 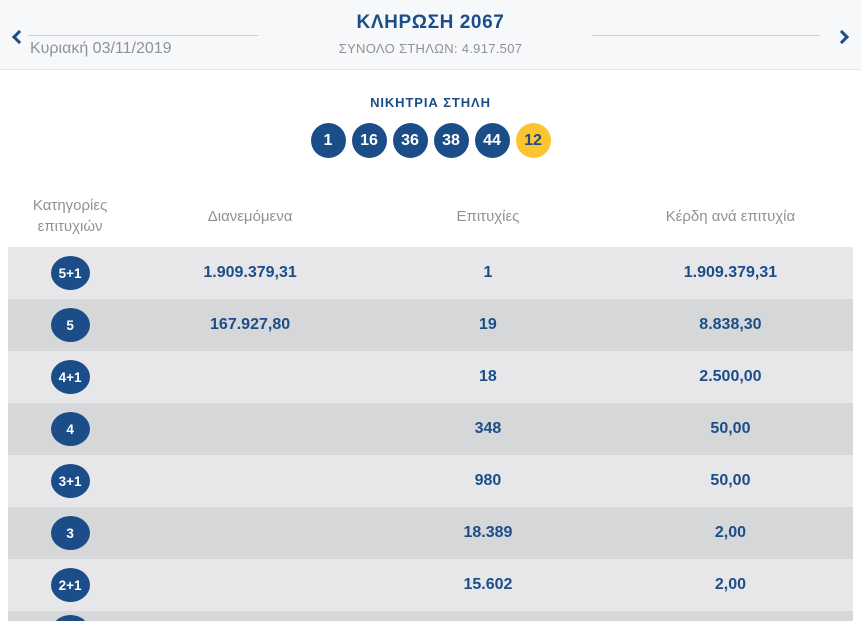 I want to click on category-cell: 2+1, so click(x=70, y=585).